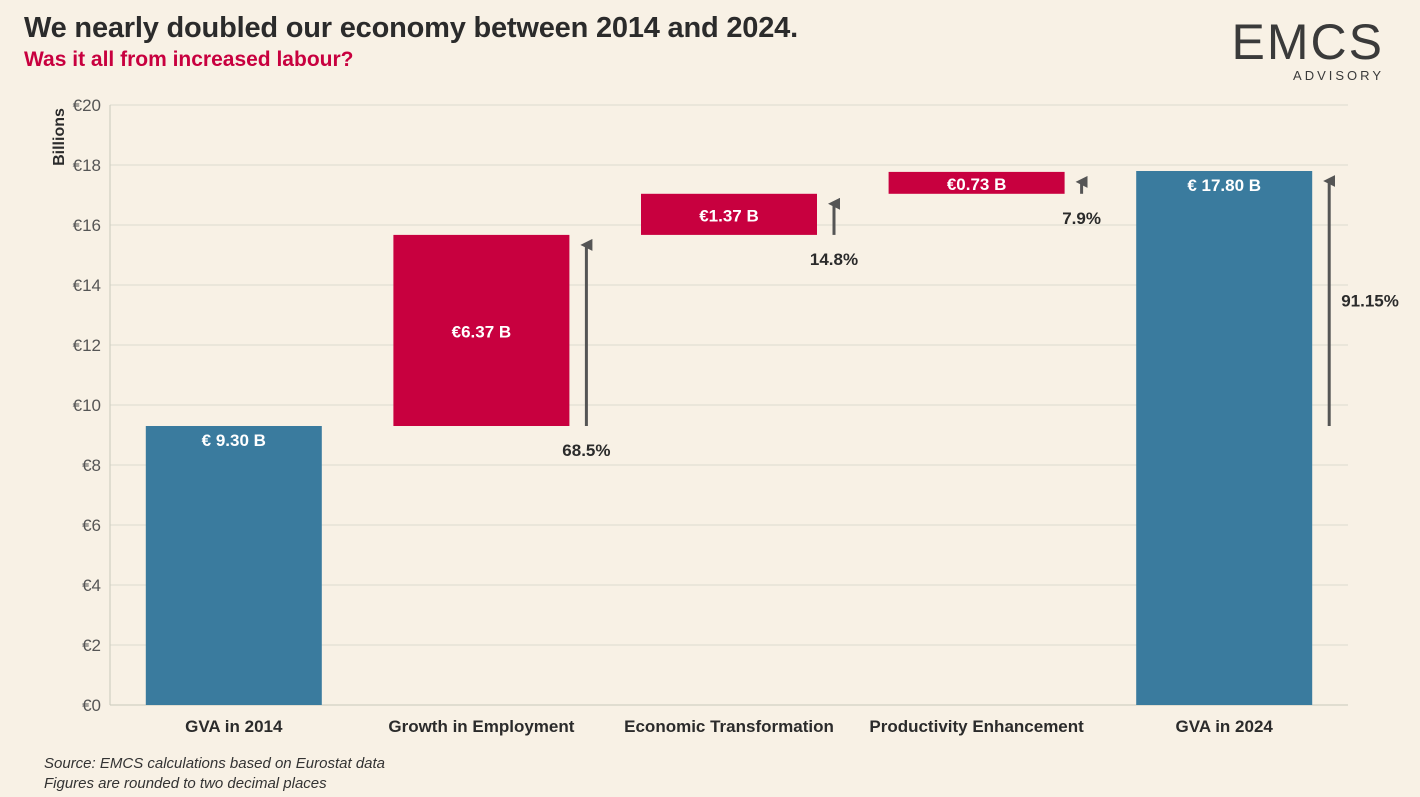 This screenshot has width=1420, height=797. I want to click on y-tick-label: €14, so click(87, 285).